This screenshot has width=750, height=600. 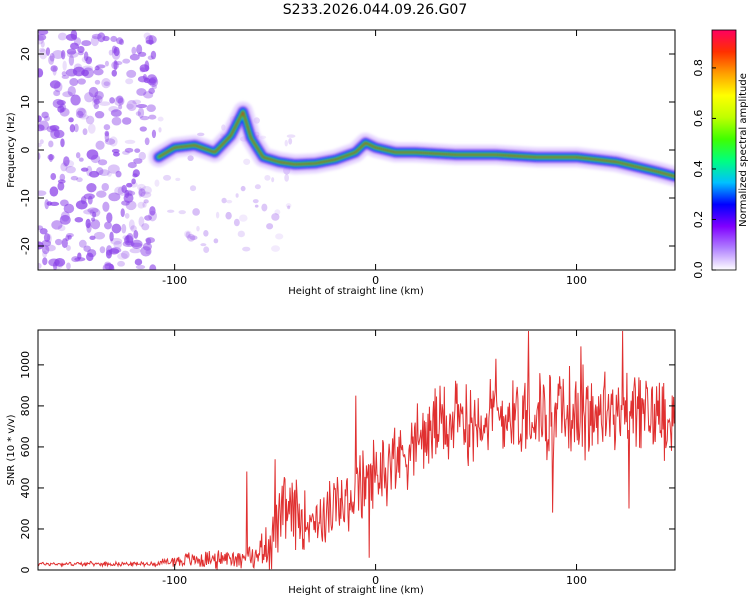 I want to click on spectrogram-xtick-label: -100, so click(x=174, y=280).